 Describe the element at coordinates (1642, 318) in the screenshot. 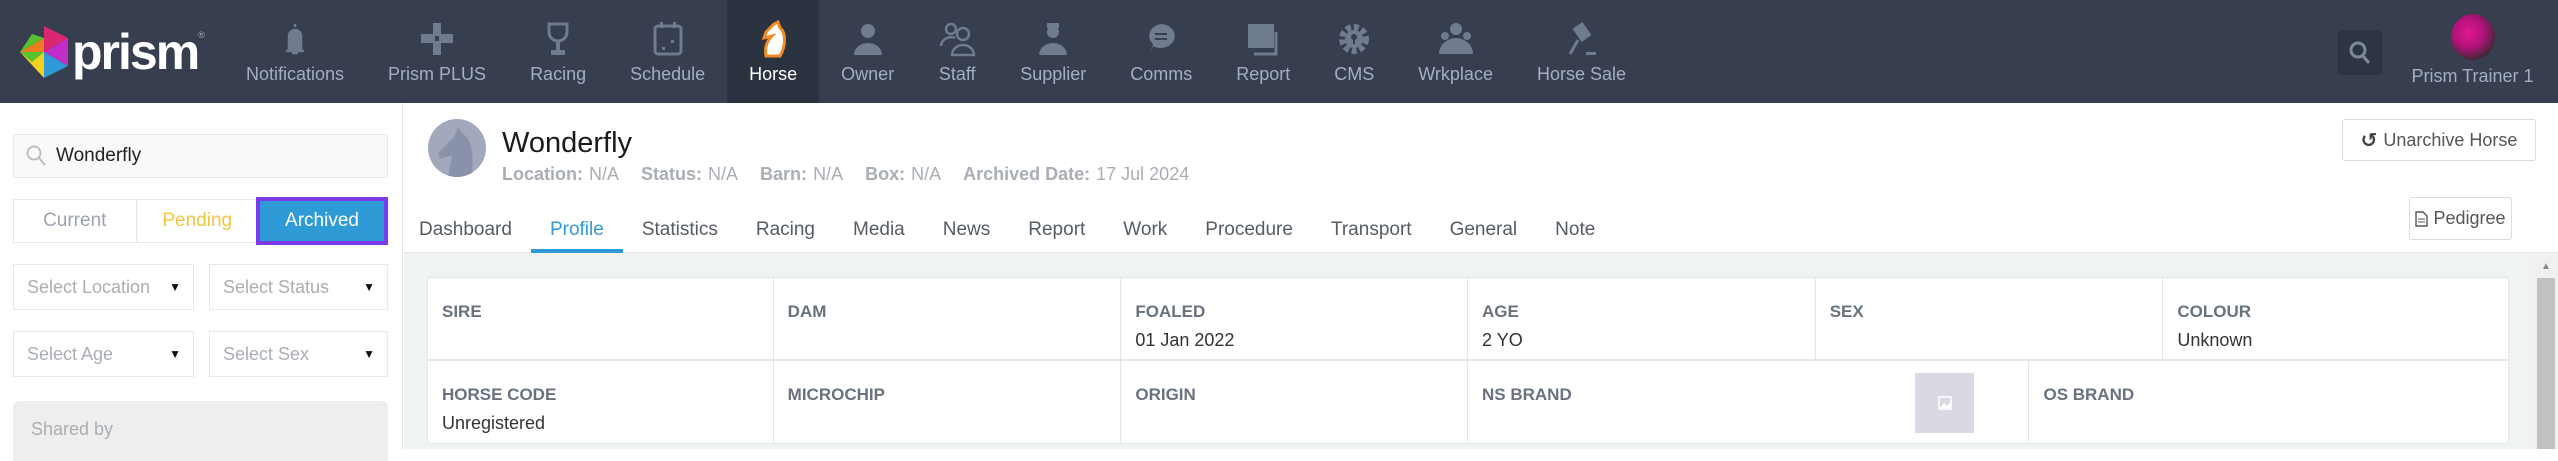

I see `field-age: AGE 2 YO` at that location.